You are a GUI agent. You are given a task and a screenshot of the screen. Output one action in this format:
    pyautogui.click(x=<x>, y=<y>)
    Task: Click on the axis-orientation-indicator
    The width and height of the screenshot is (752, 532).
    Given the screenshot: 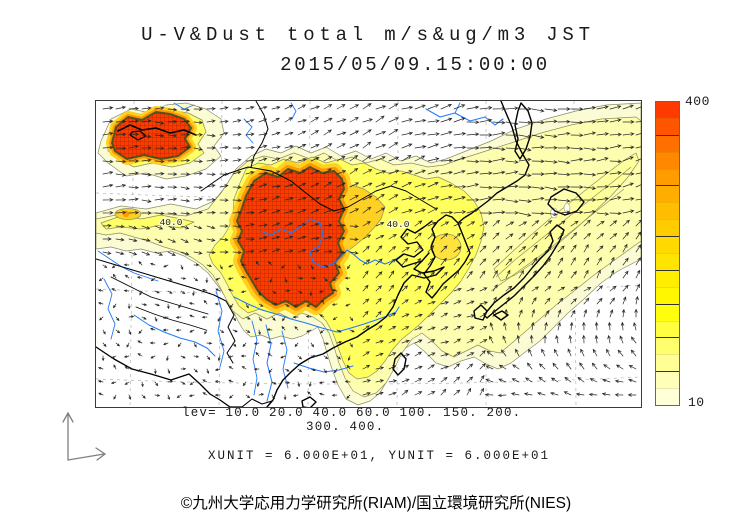 What is the action you would take?
    pyautogui.click(x=84, y=436)
    